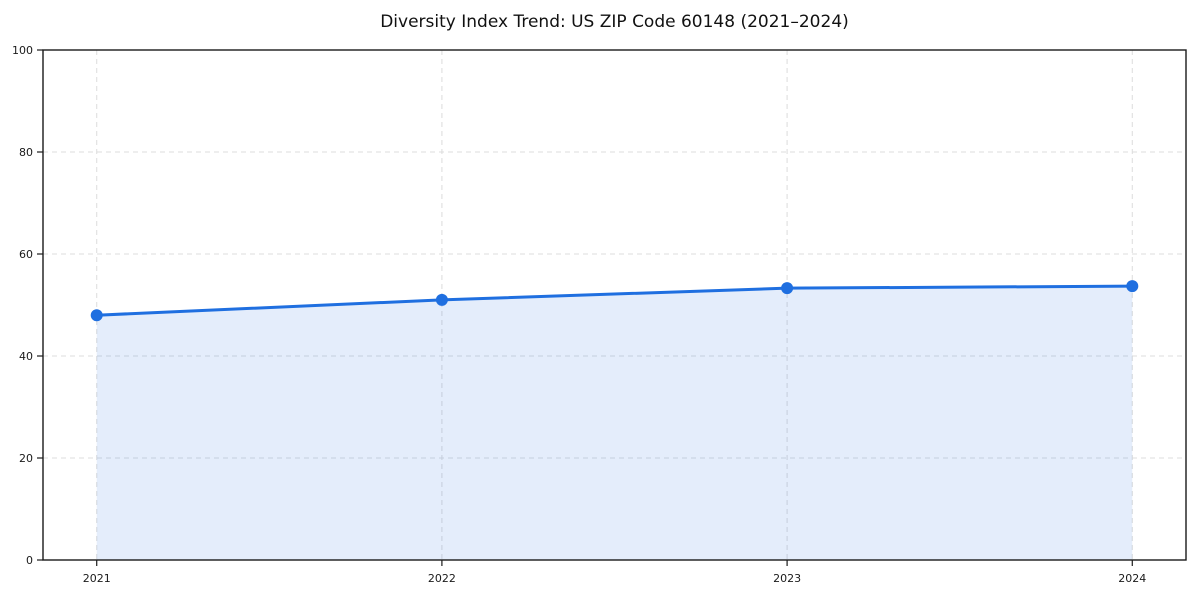  Describe the element at coordinates (29, 560) in the screenshot. I see `y-tick-label: 0` at that location.